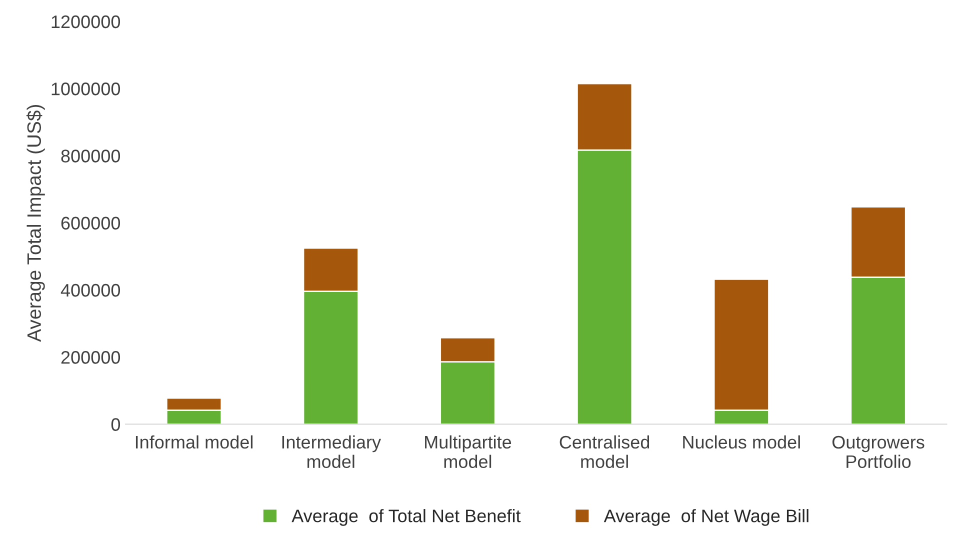  Describe the element at coordinates (35, 223) in the screenshot. I see `y-axis-title: Average Total Impact (US$)` at that location.